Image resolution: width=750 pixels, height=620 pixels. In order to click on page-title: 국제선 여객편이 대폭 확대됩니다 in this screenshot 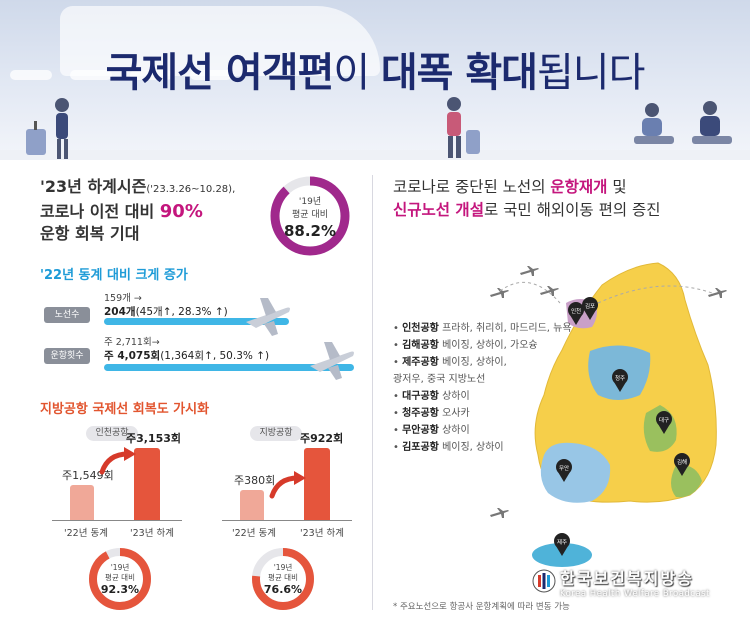, I will do `click(375, 73)`.